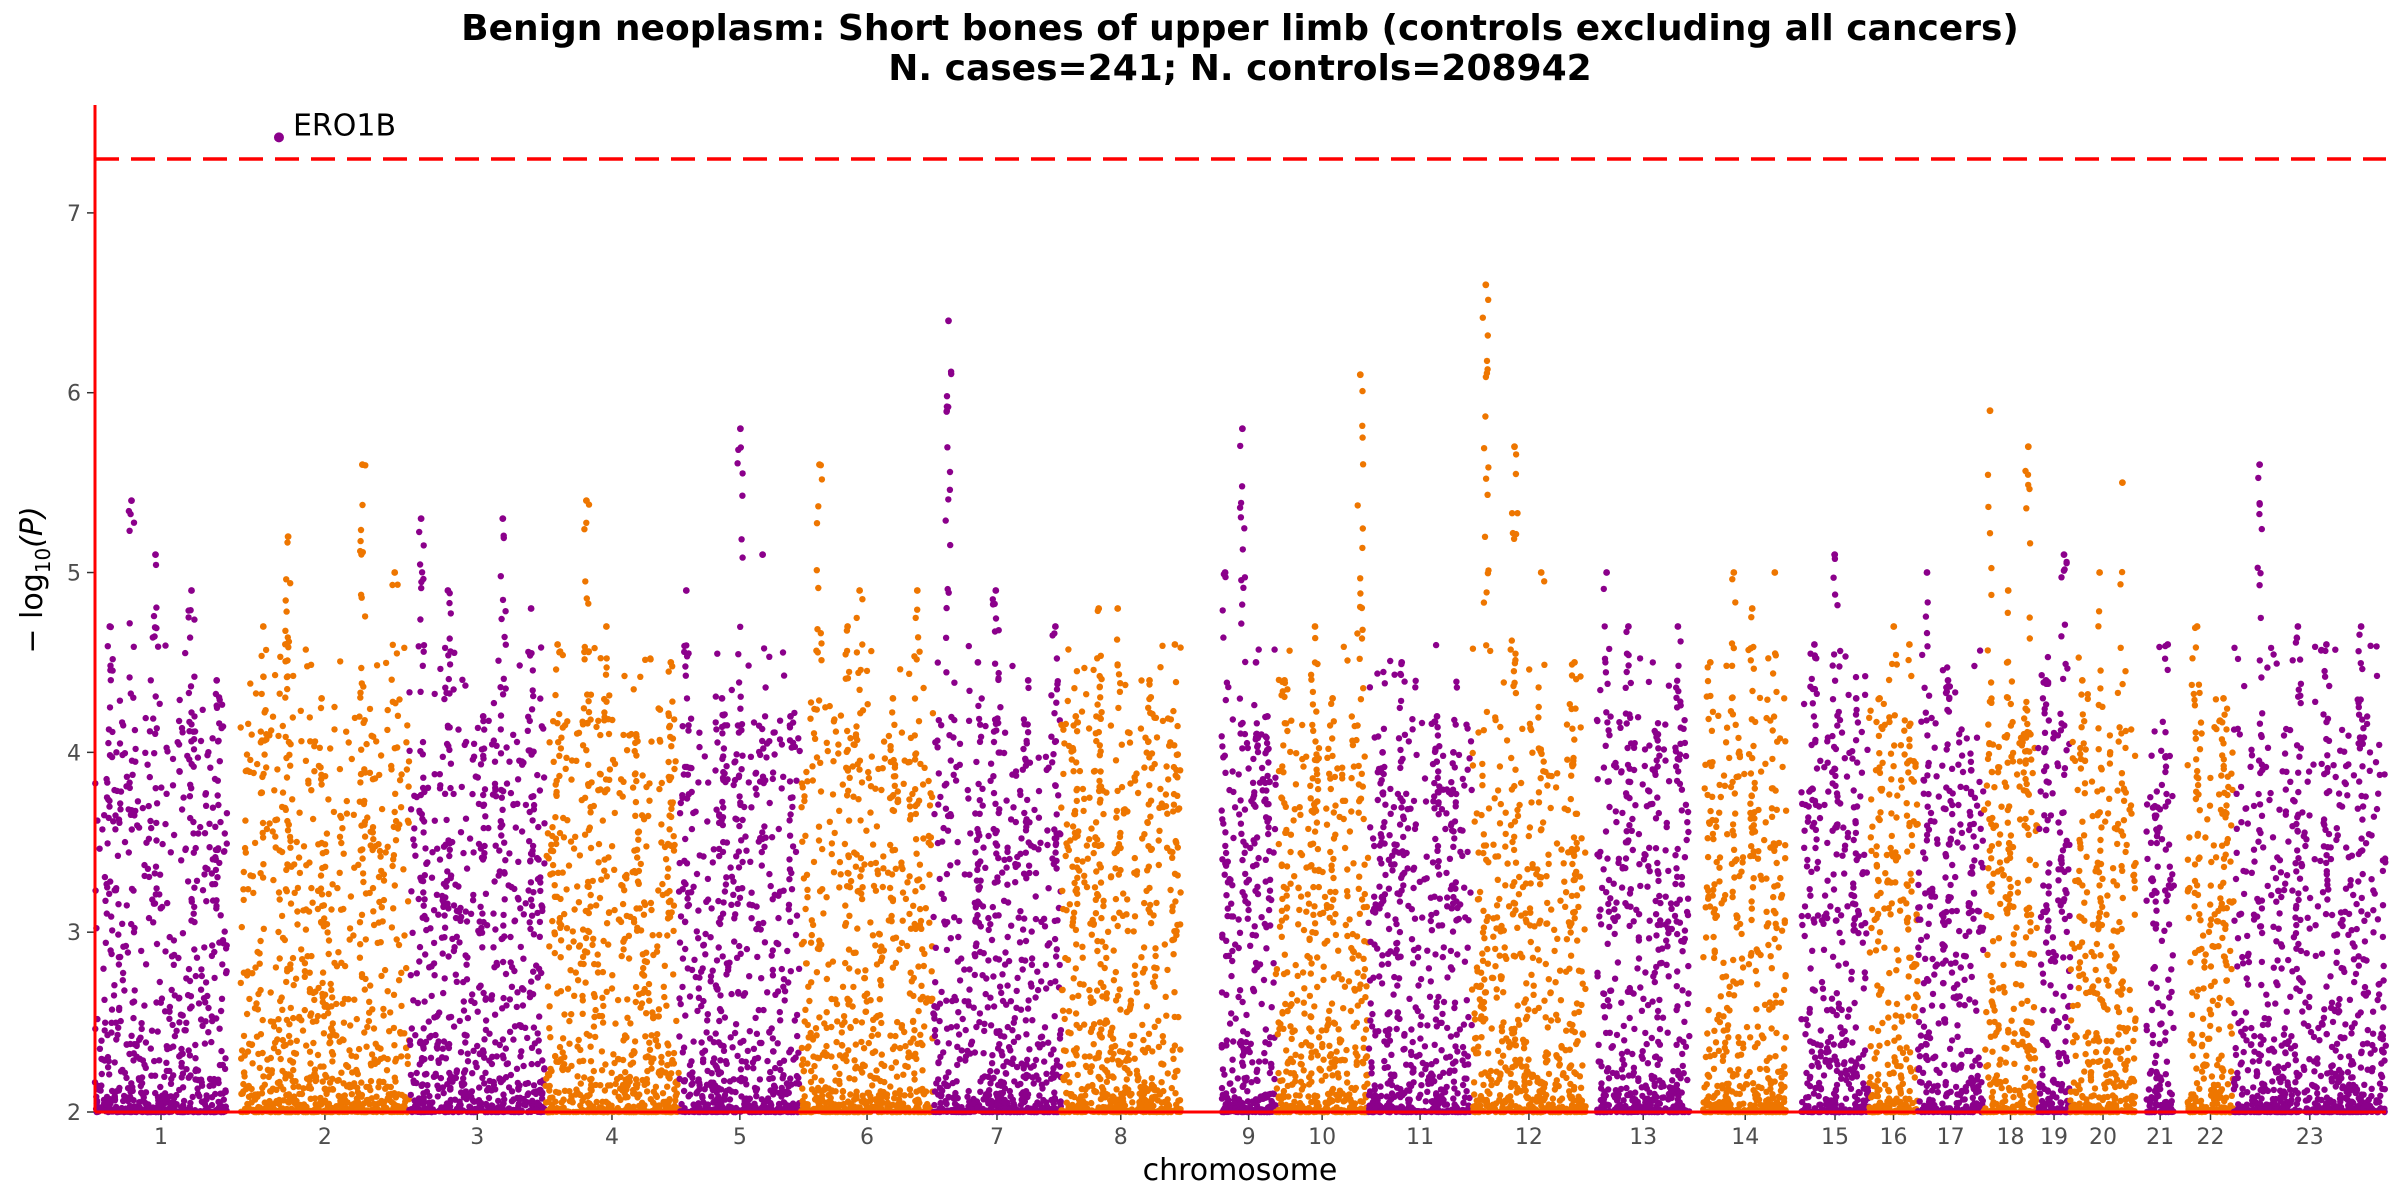 The height and width of the screenshot is (1200, 2400). Describe the element at coordinates (1894, 1137) in the screenshot. I see `x-tick-label: 16` at that location.